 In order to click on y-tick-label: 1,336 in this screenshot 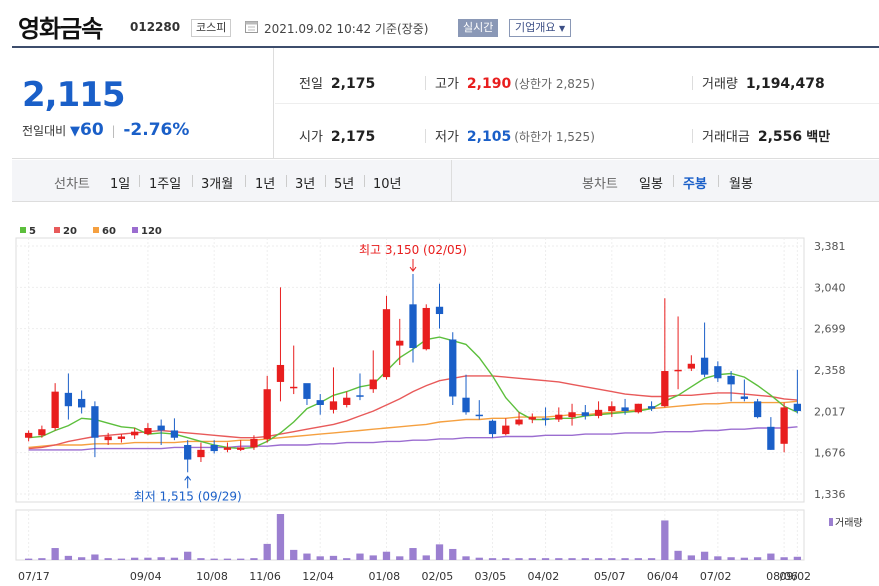, I will do `click(830, 494)`.